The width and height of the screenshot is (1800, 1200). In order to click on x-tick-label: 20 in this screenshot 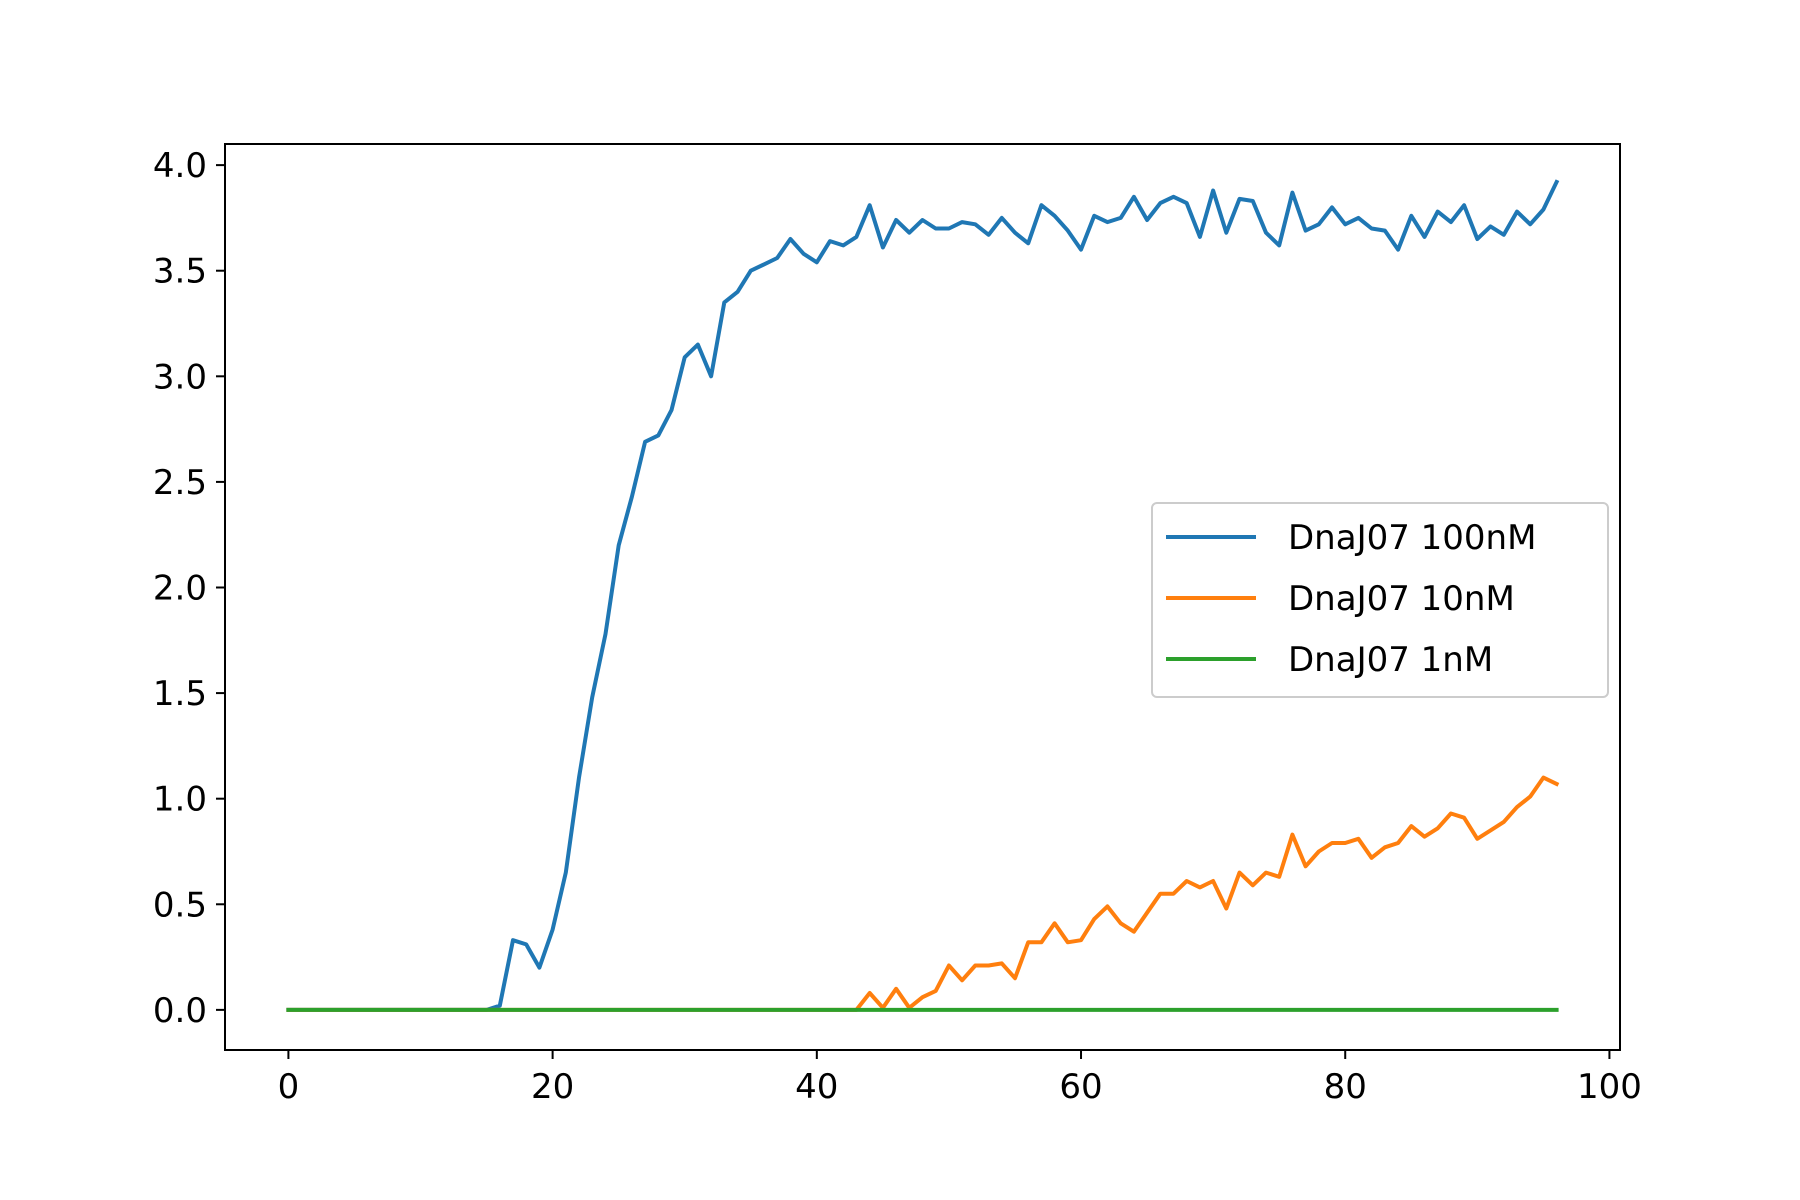, I will do `click(552, 1087)`.